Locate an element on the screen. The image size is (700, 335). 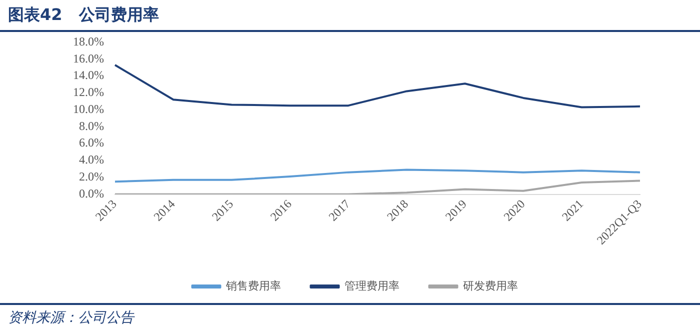
legend-label: 管理费用率 is located at coordinates (372, 285).